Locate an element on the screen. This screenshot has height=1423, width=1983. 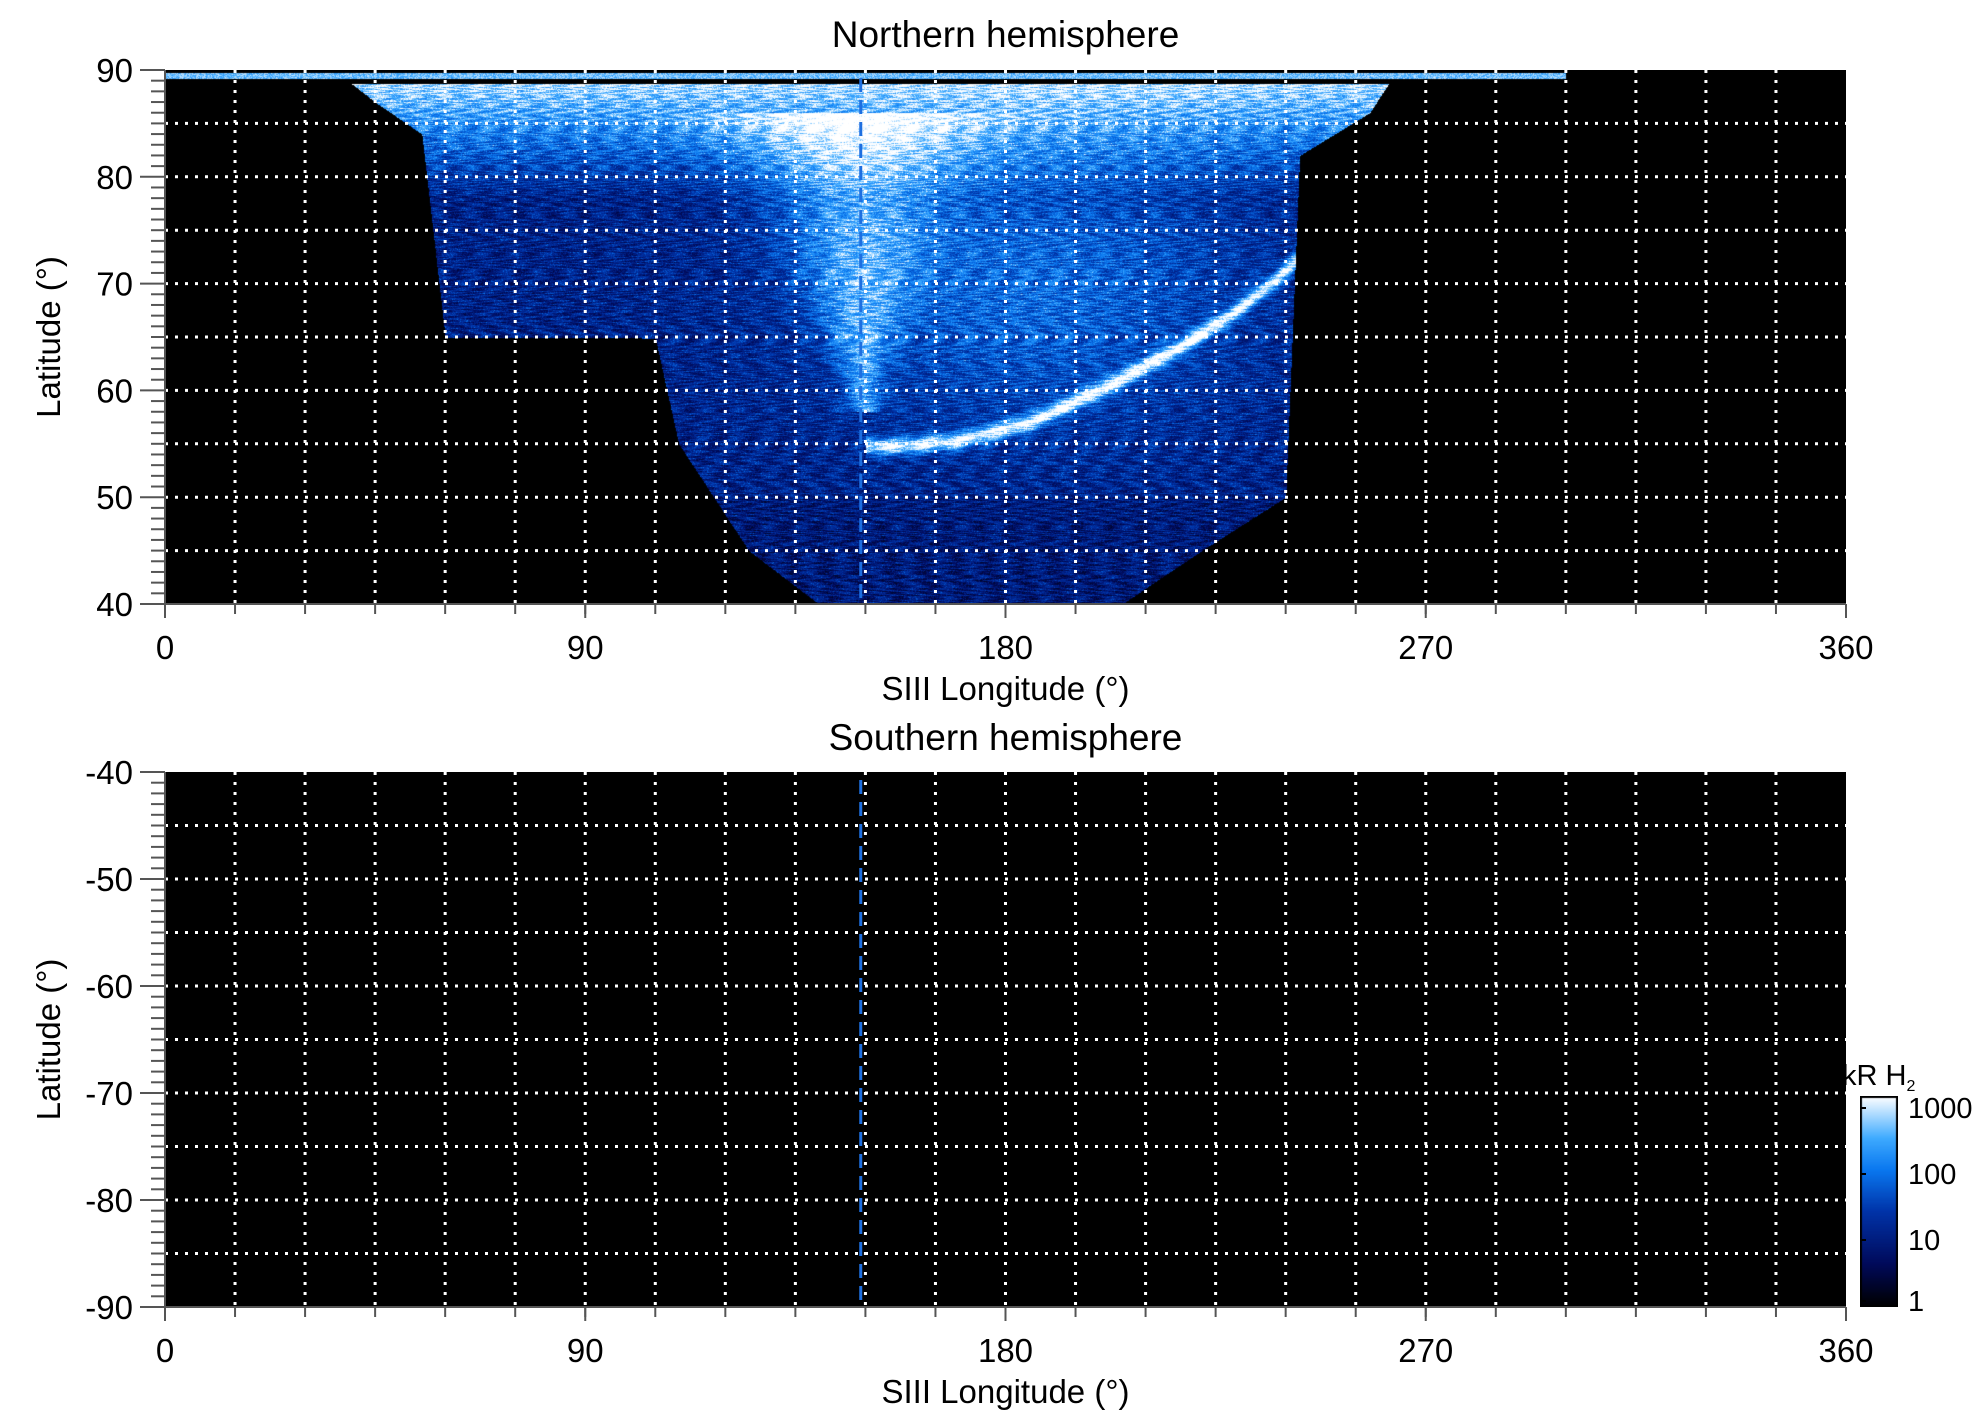
colorbar-tick-label: 1000 is located at coordinates (1940, 1109).